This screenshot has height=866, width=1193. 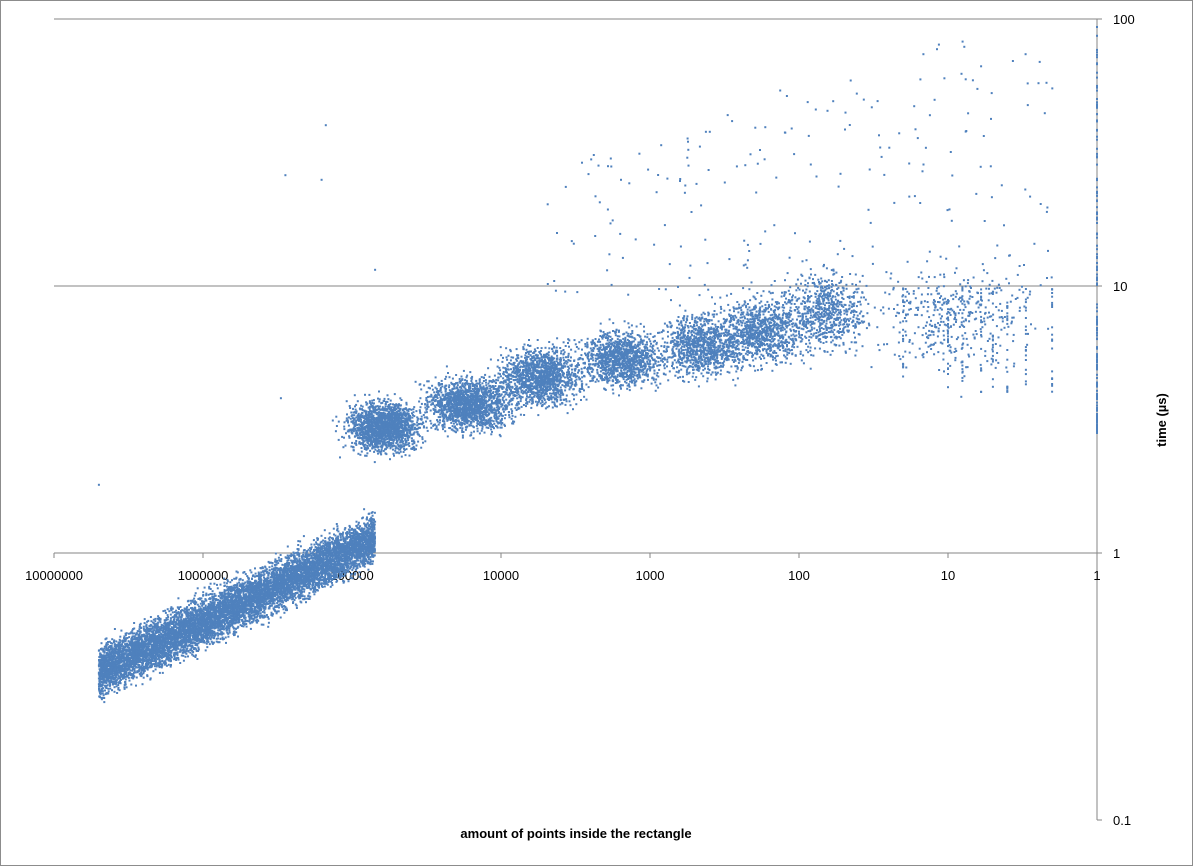 I want to click on y-tick-label: 1, so click(x=1116, y=553).